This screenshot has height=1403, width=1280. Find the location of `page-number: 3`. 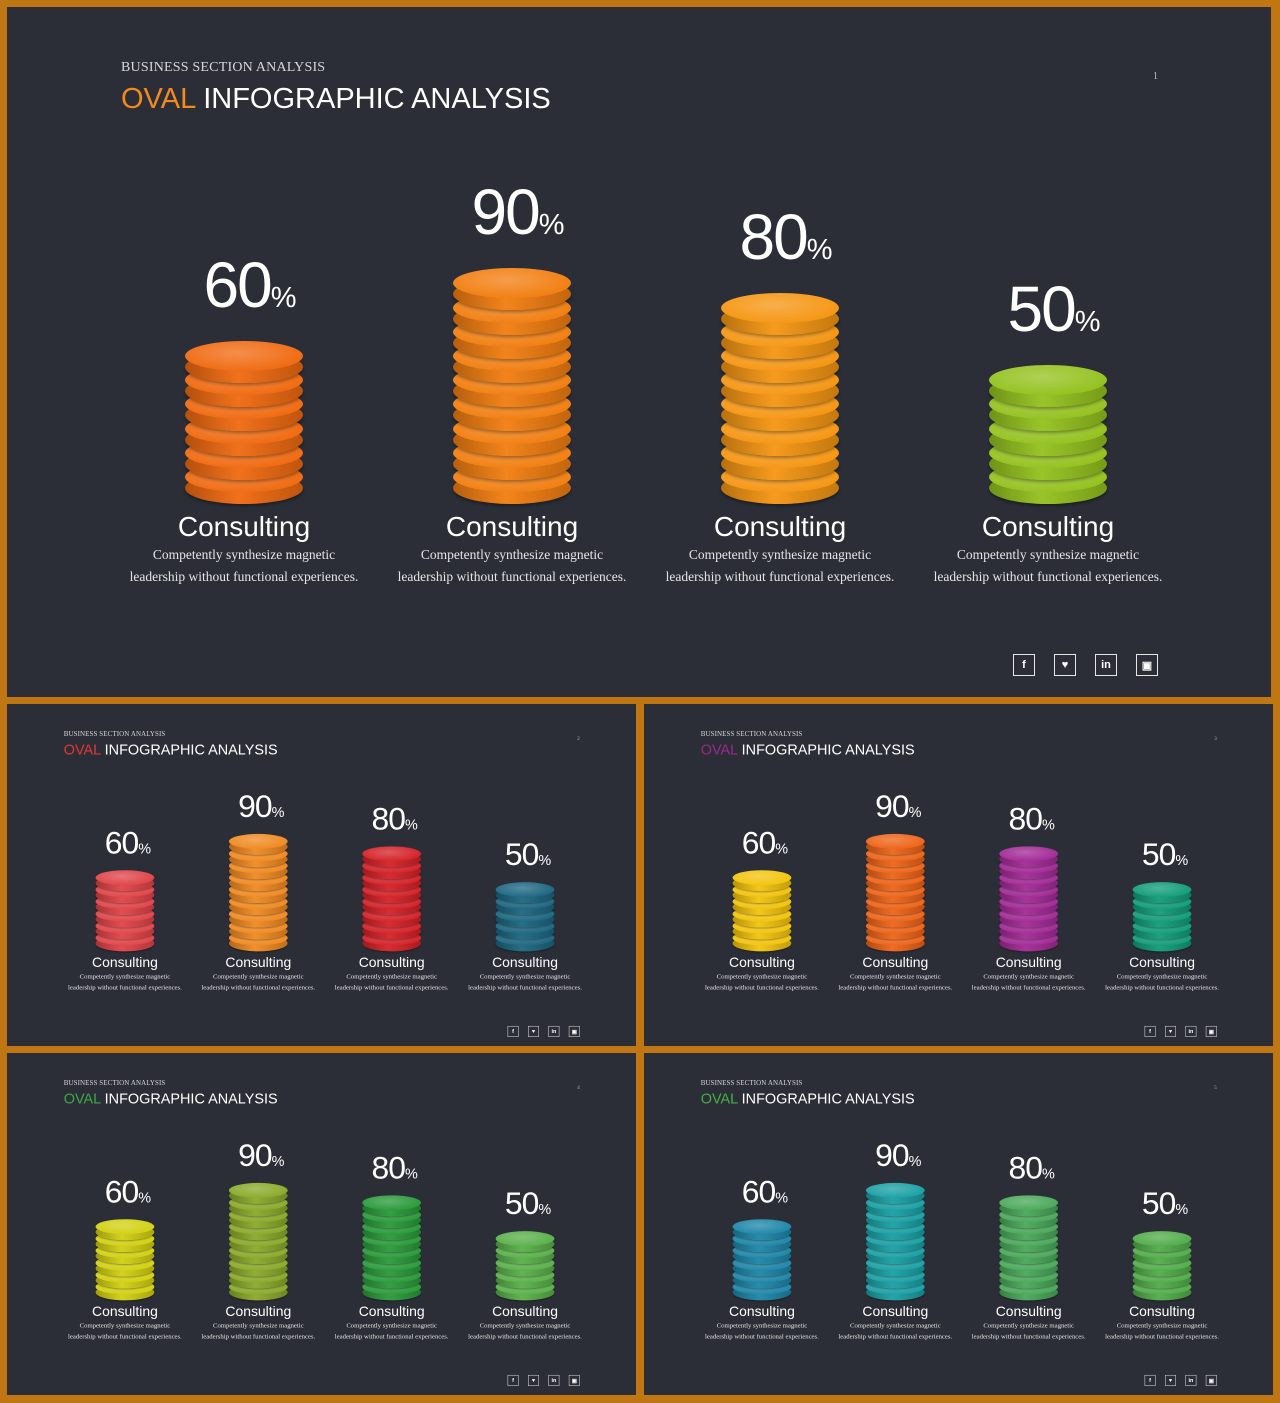

page-number: 3 is located at coordinates (1215, 738).